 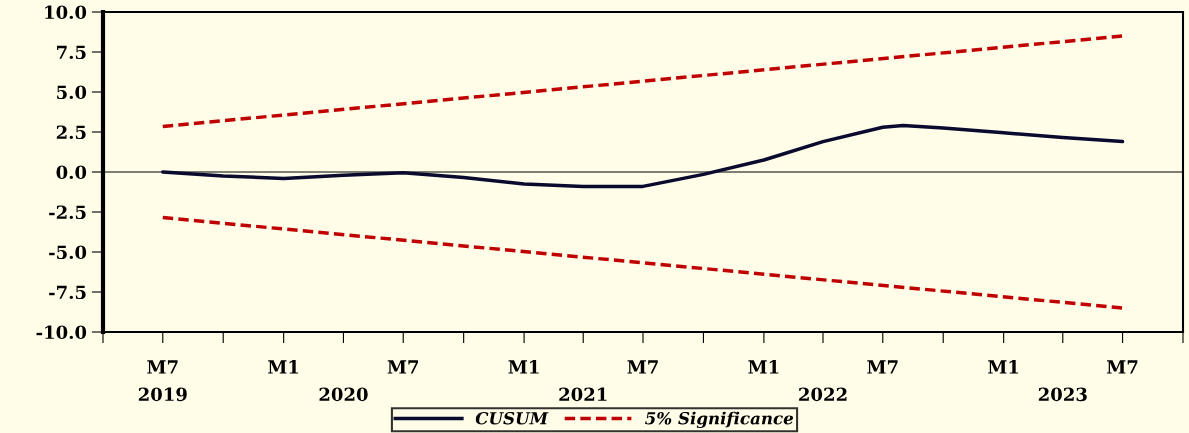 I want to click on x2-tick-label: 2022, so click(x=823, y=394).